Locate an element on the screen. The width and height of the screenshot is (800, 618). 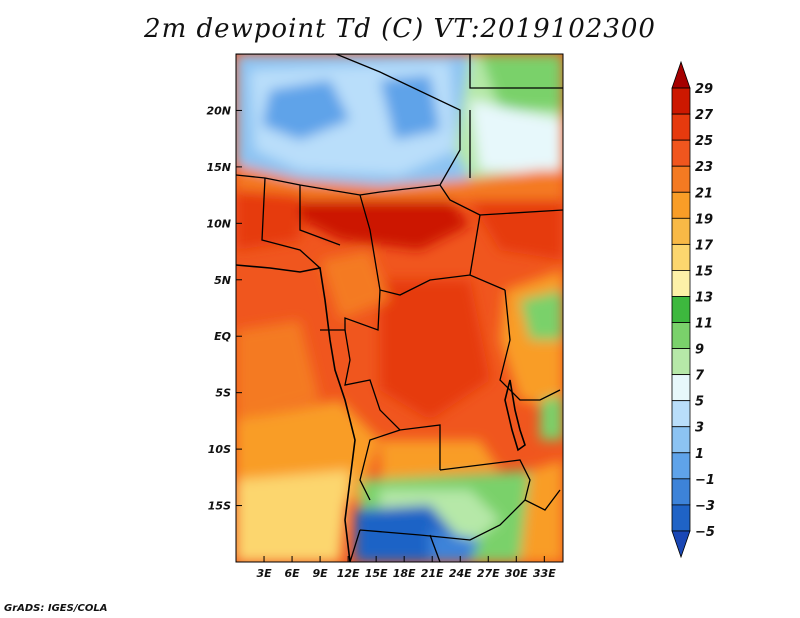
colorbar-label: 1 is located at coordinates (699, 454).